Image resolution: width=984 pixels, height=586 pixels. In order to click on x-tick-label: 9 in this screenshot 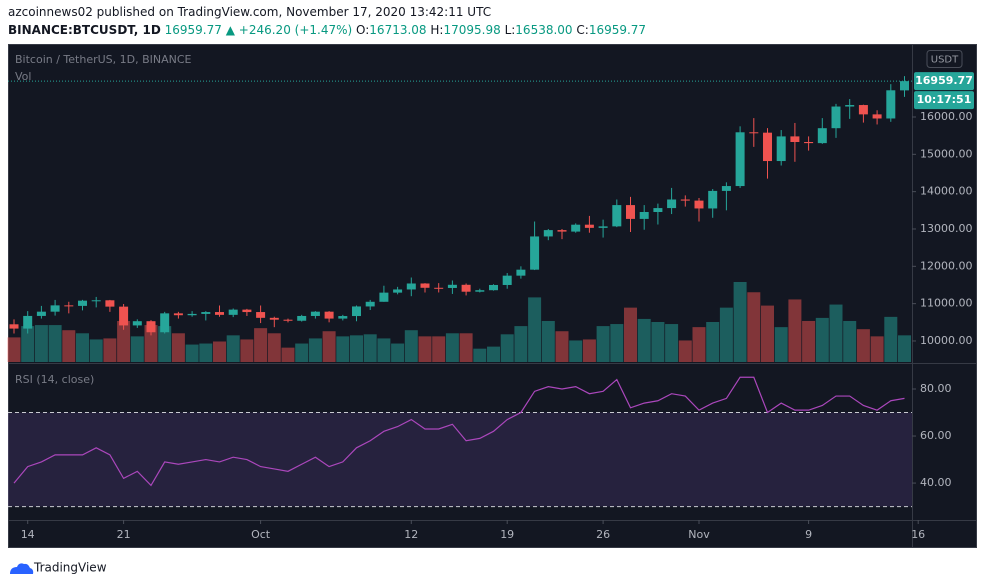, I will do `click(808, 534)`.